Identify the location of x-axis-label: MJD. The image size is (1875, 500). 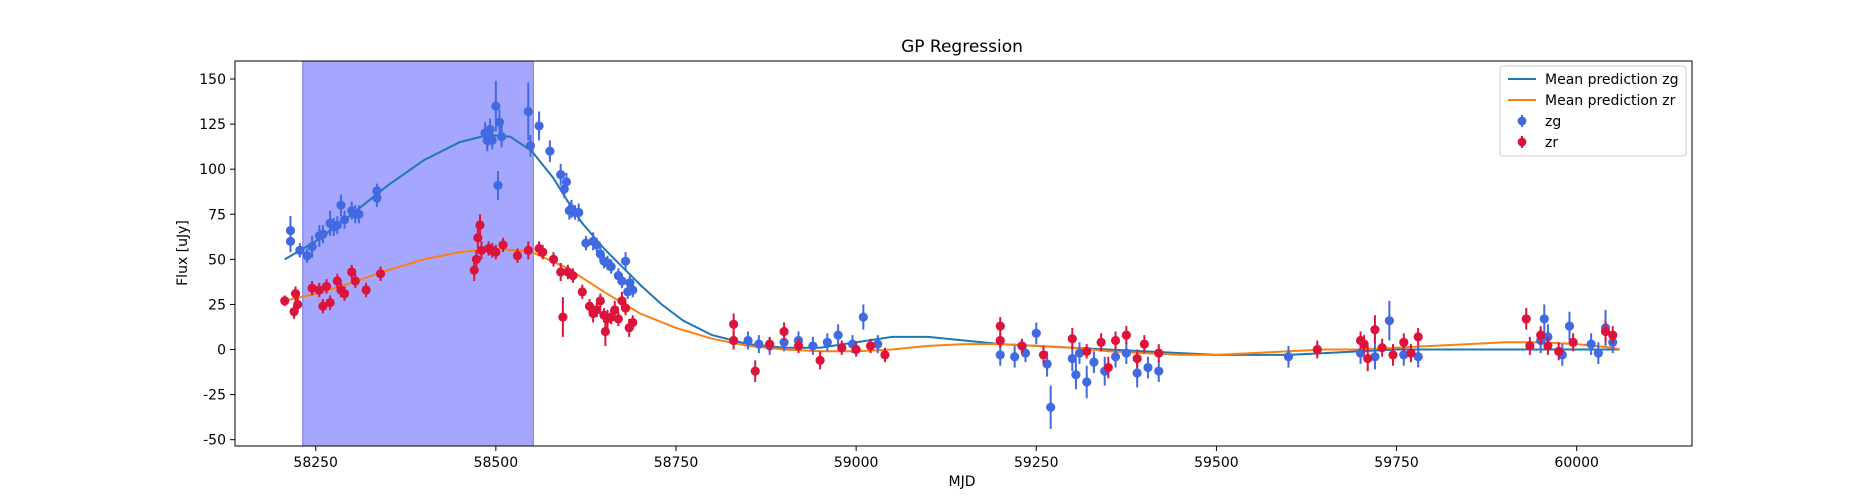
(962, 482).